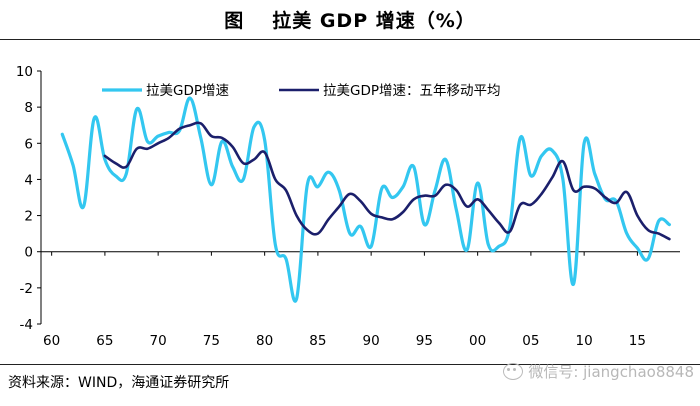 This screenshot has height=406, width=700. Describe the element at coordinates (530, 341) in the screenshot. I see `x-tick-label: 05` at that location.